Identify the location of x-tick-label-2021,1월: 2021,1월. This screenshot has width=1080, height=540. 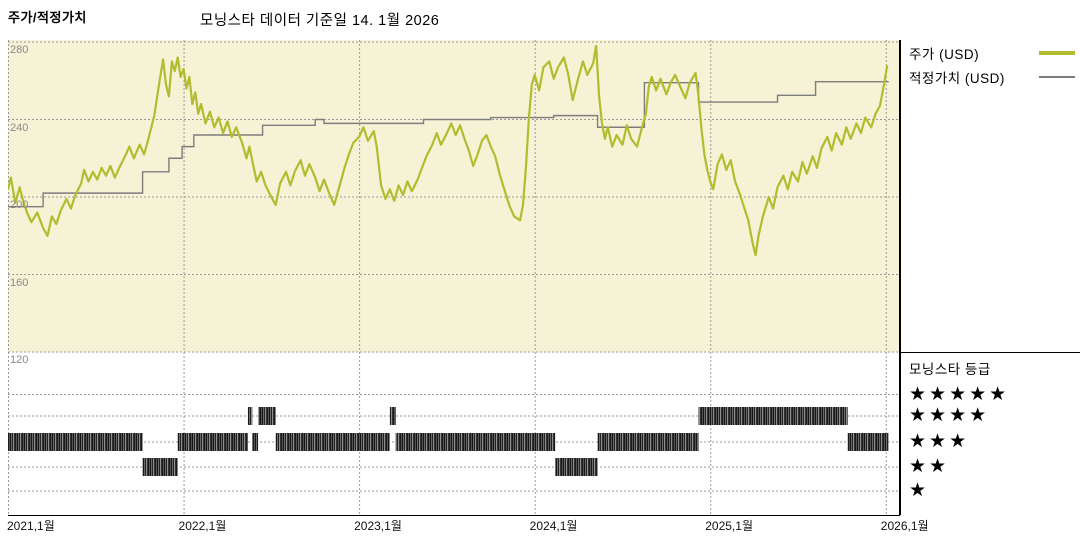
(31, 526).